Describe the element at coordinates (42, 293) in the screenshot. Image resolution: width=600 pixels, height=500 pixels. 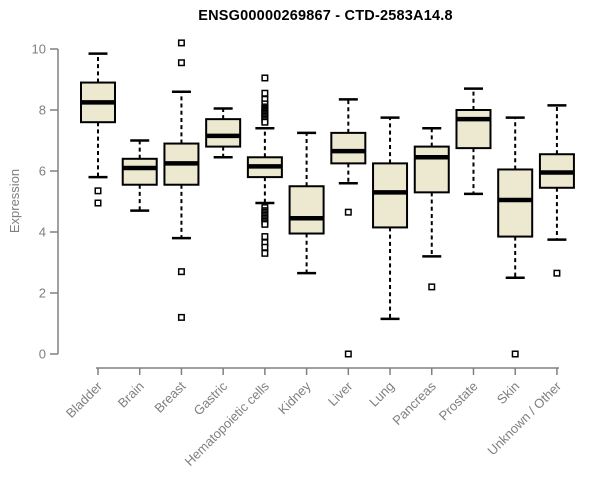
I see `y-axis-tick-label: 2` at that location.